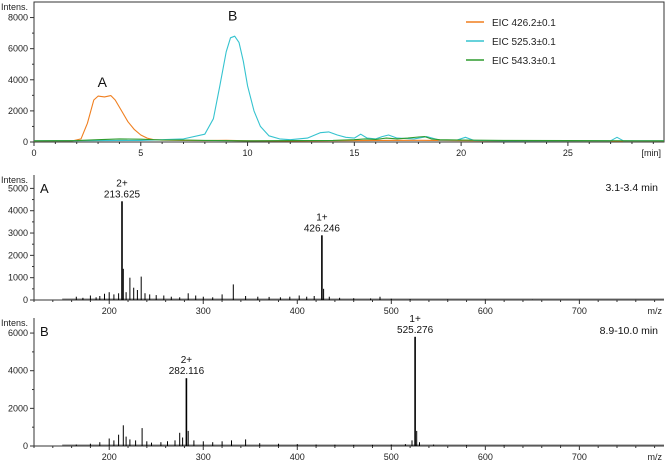 This screenshot has height=460, width=666. What do you see at coordinates (25, 446) in the screenshot?
I see `spectrum-b-y-tick-label: 0` at bounding box center [25, 446].